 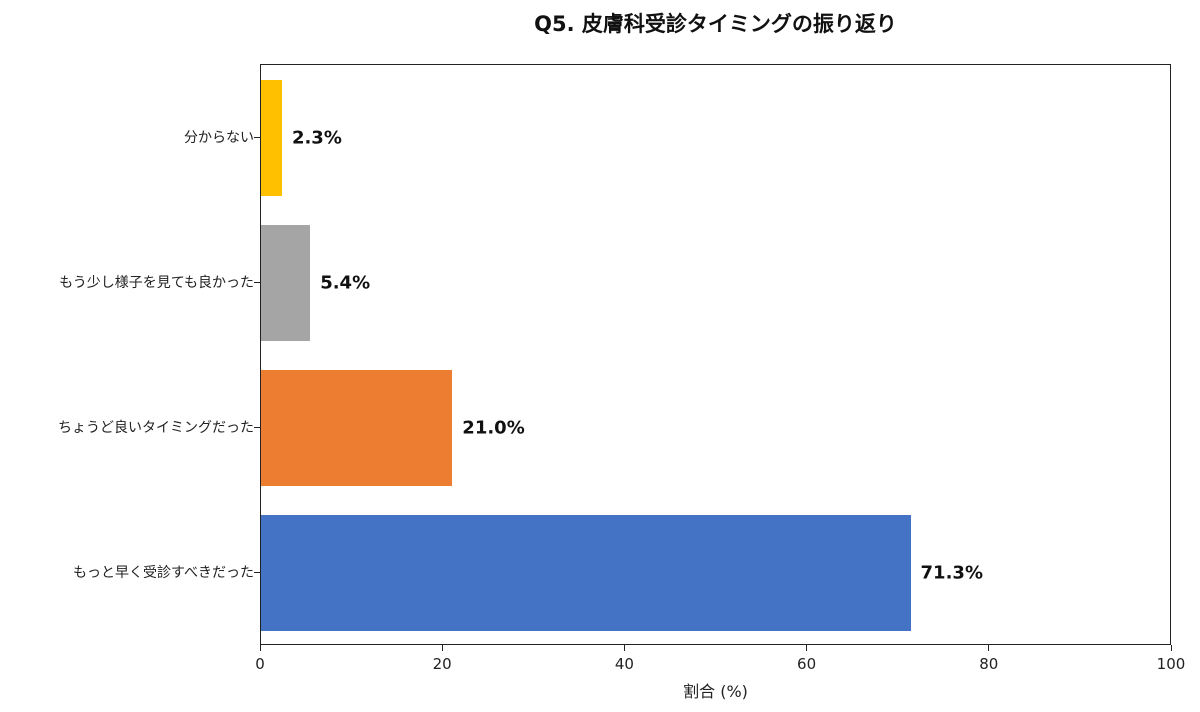 What do you see at coordinates (989, 664) in the screenshot?
I see `x-tick-label: 80` at bounding box center [989, 664].